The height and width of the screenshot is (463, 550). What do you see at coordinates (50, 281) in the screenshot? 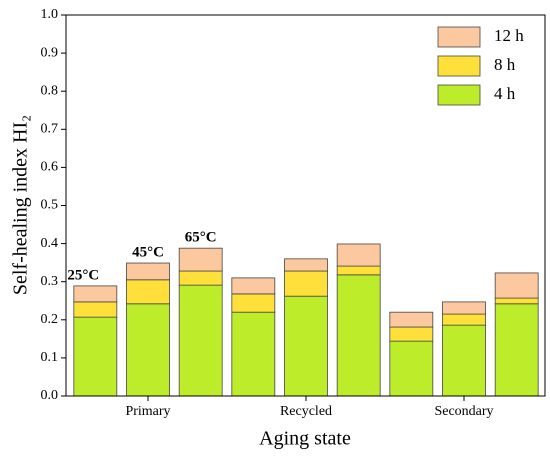
I see `y-tick-label: 0.3` at bounding box center [50, 281].